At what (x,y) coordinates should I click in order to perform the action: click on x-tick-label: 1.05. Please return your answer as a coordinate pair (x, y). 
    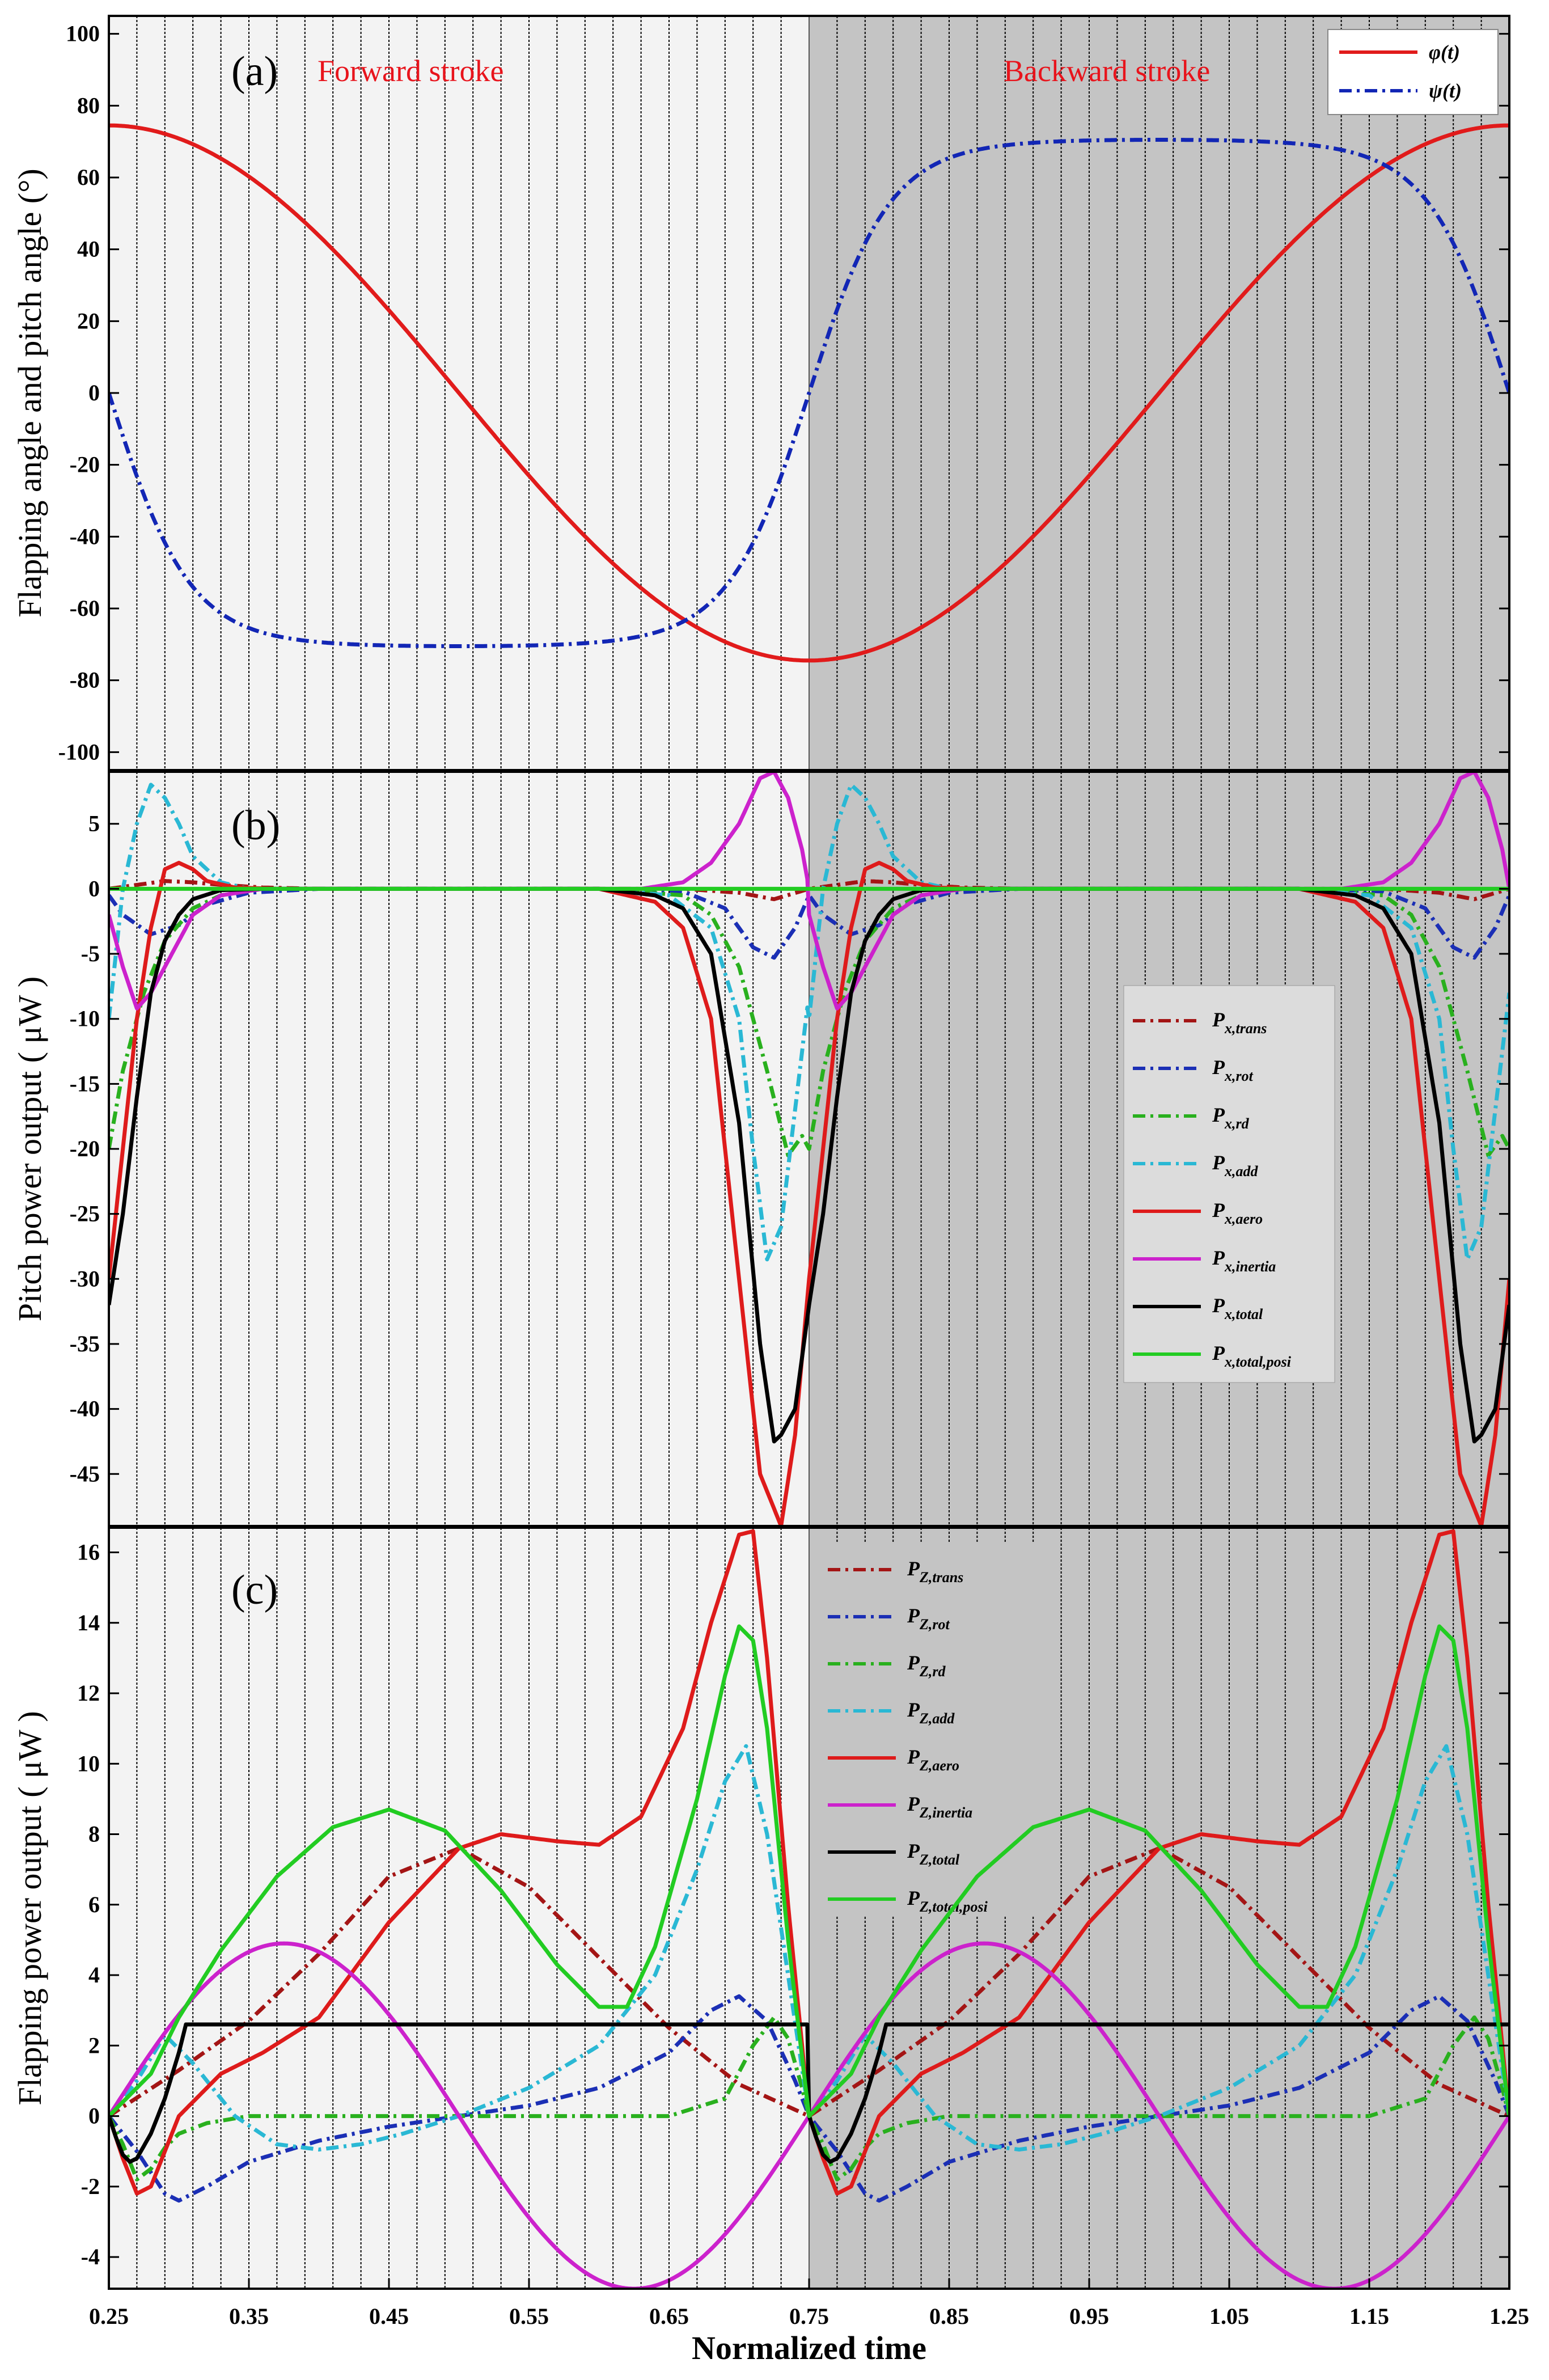
    Looking at the image, I should click on (1229, 2316).